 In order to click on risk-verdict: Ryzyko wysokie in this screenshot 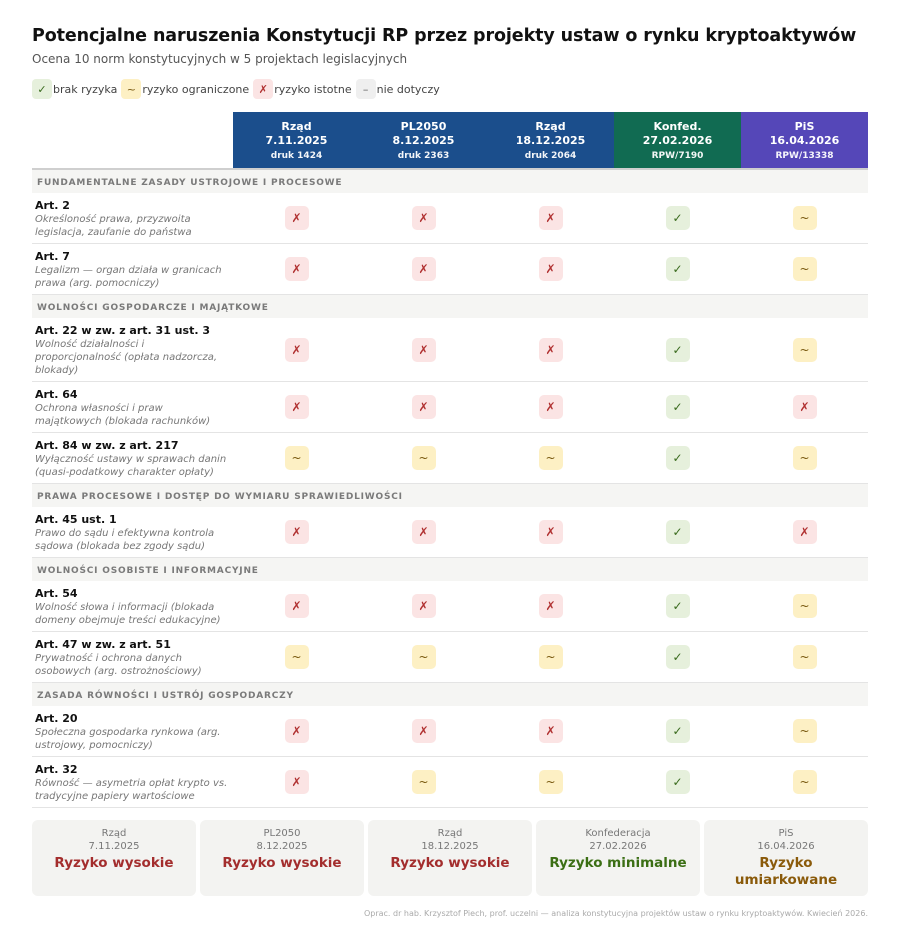, I will do `click(114, 863)`.